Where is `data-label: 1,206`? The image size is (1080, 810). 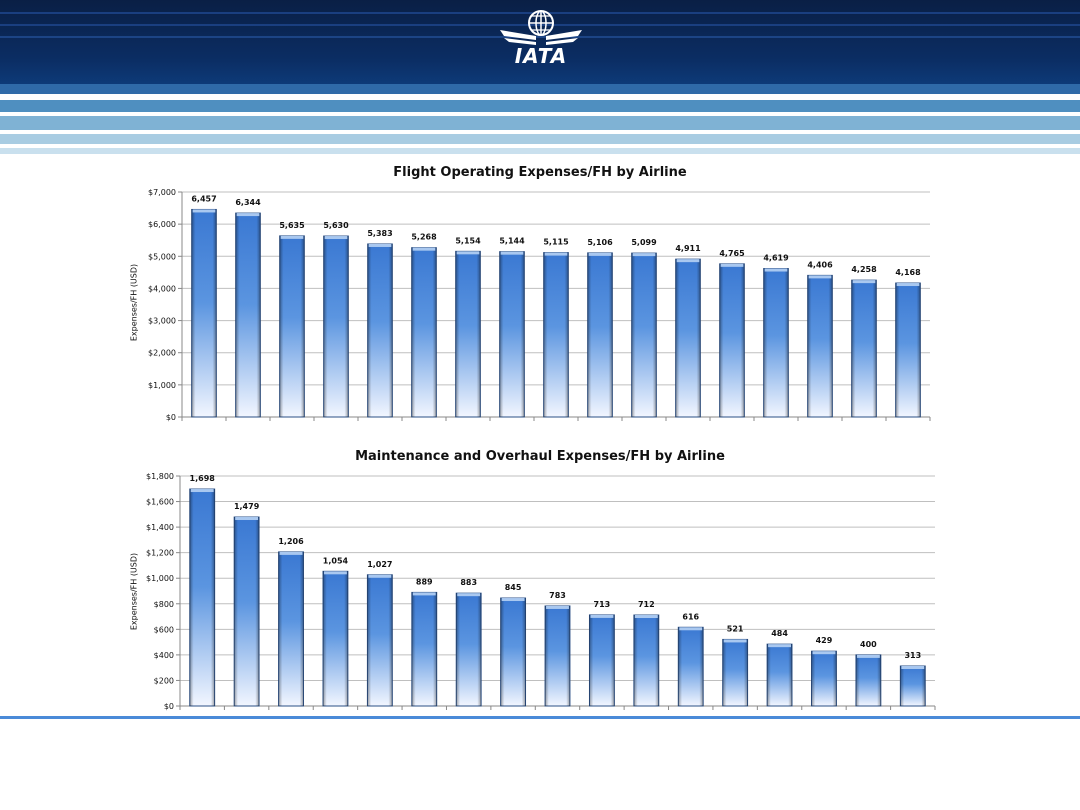
data-label: 1,206 is located at coordinates (291, 541).